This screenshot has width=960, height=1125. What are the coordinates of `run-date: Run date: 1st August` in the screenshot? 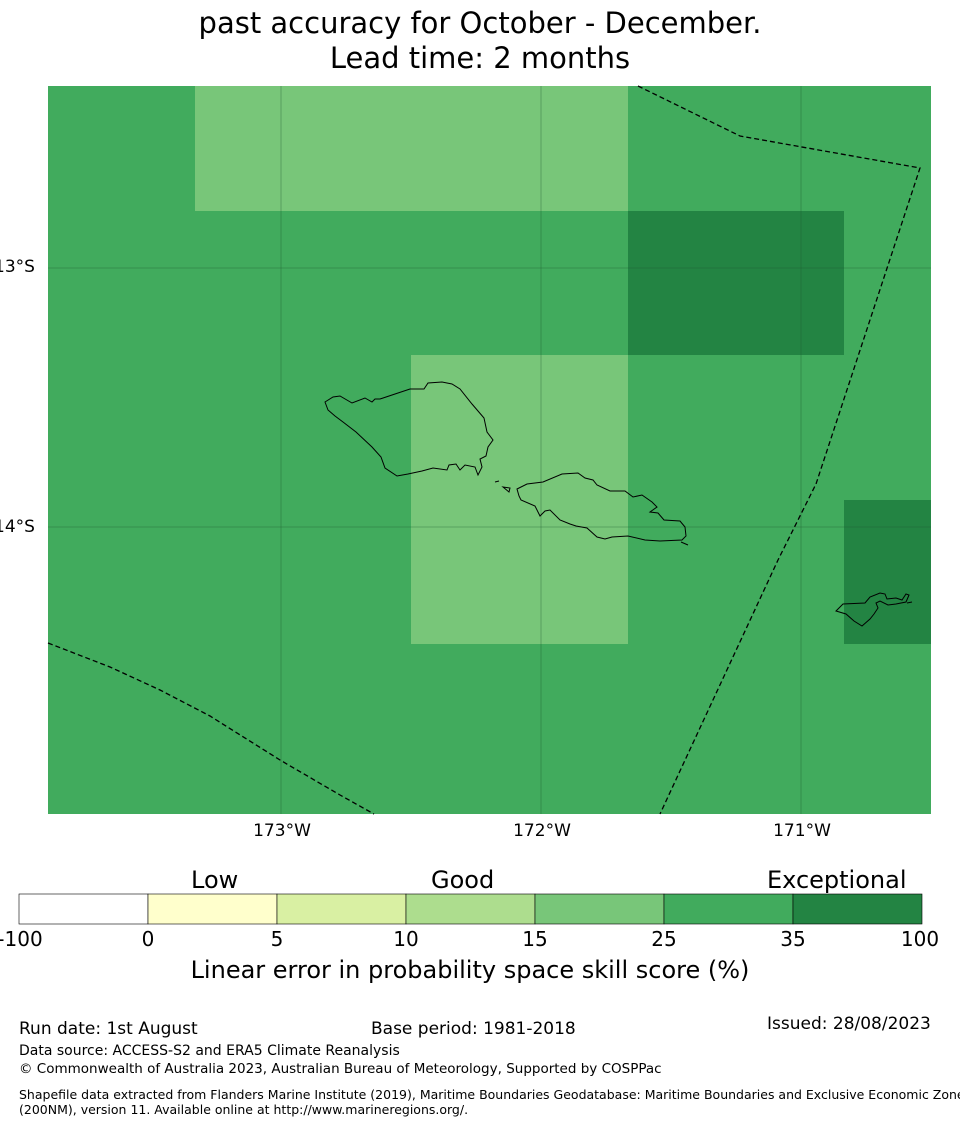 It's located at (108, 1029).